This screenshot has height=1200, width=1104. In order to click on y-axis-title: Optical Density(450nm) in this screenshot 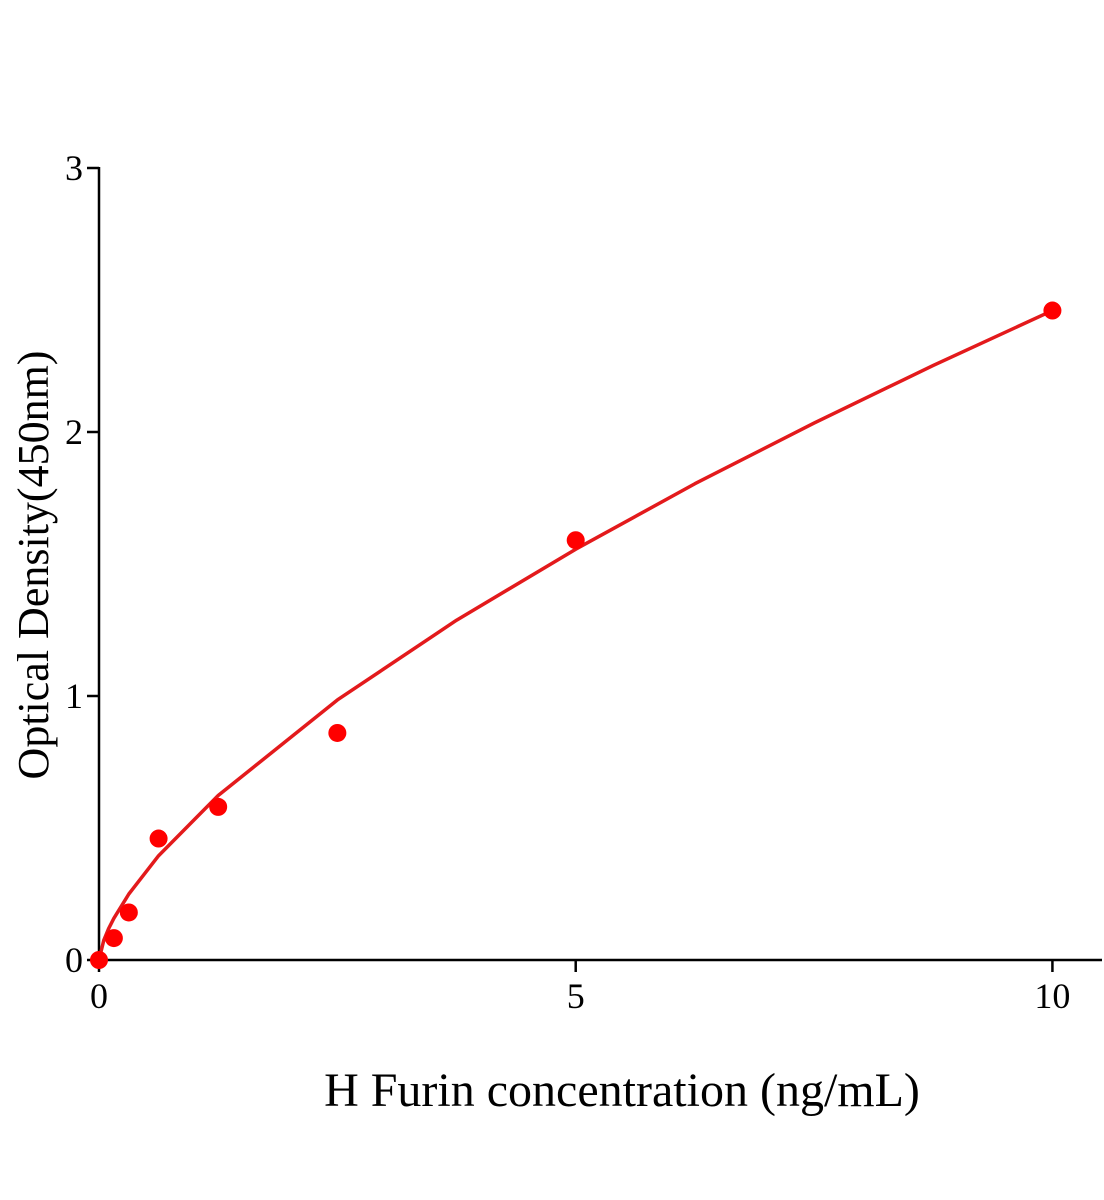, I will do `click(33, 565)`.